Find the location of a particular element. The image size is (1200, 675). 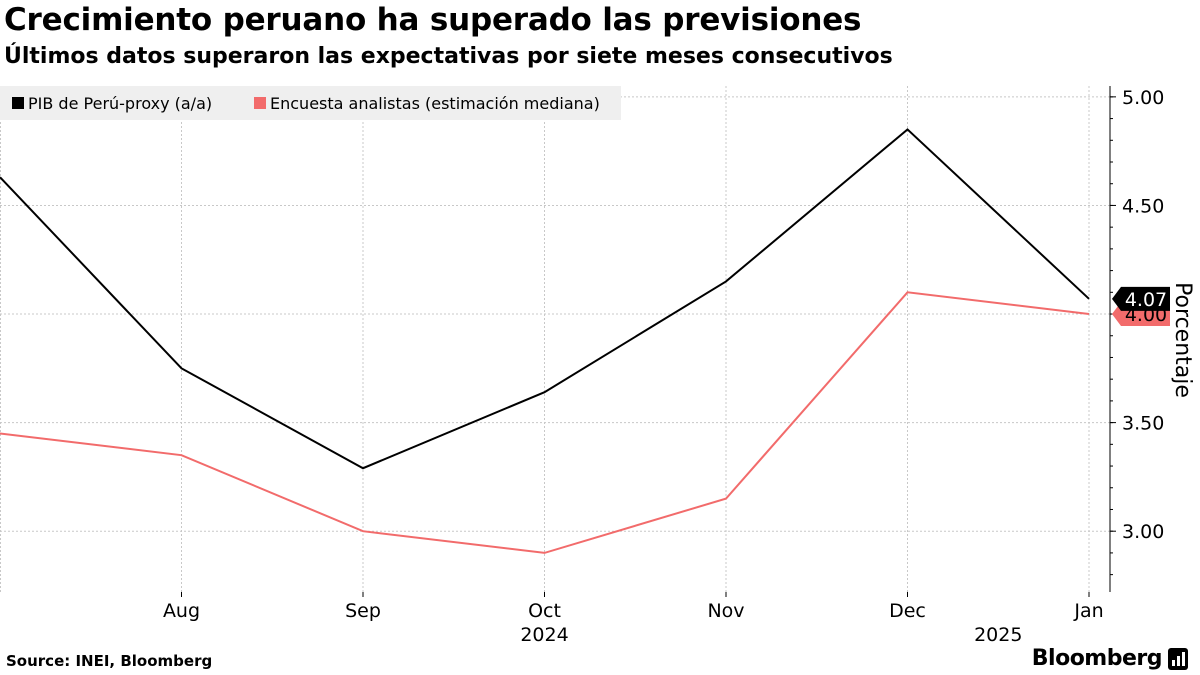

legend-swatch-encuesta is located at coordinates (260, 103).